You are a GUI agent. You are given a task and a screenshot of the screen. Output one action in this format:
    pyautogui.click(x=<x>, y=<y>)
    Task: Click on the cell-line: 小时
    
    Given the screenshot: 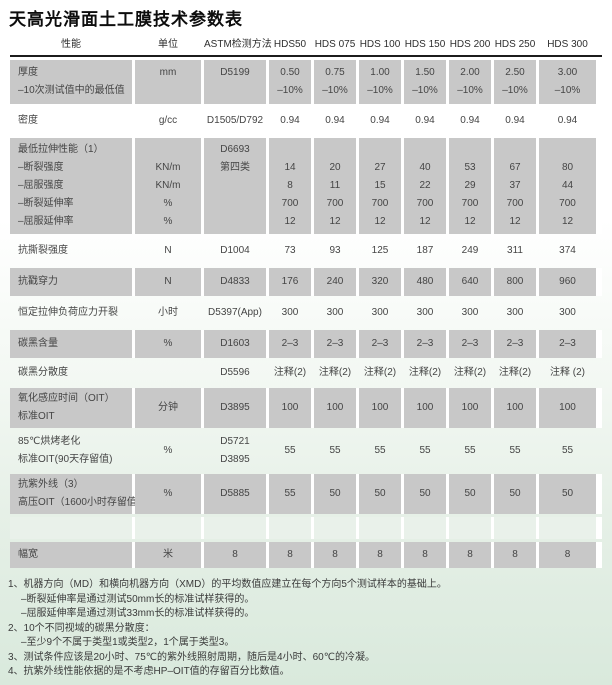 What is the action you would take?
    pyautogui.click(x=168, y=312)
    